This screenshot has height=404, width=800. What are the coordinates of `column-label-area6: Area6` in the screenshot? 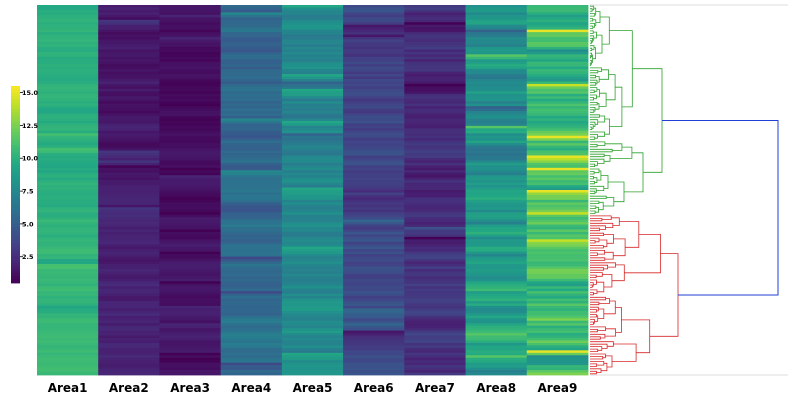 It's located at (374, 388).